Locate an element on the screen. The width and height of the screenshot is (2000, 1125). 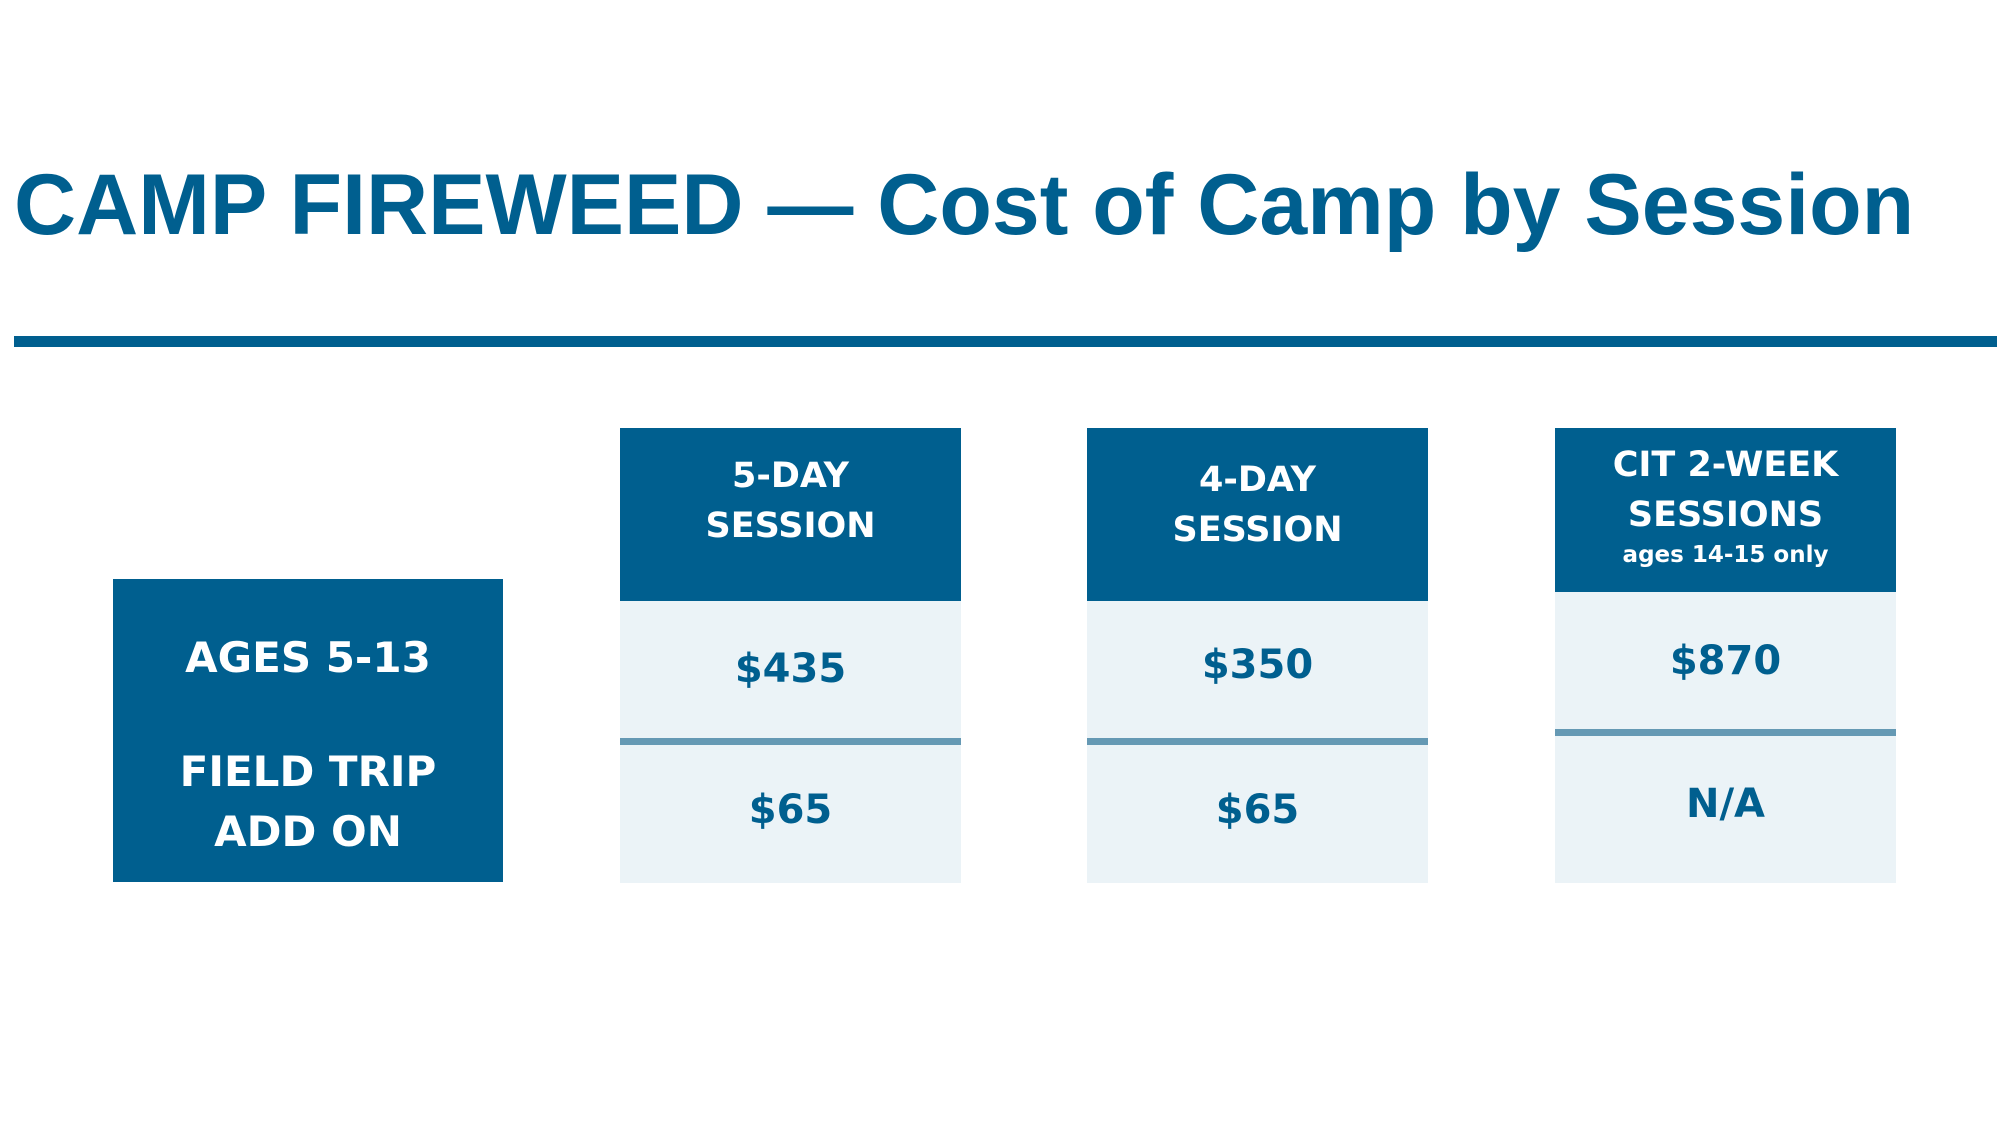
session-price-cell: $870 is located at coordinates (1725, 660).